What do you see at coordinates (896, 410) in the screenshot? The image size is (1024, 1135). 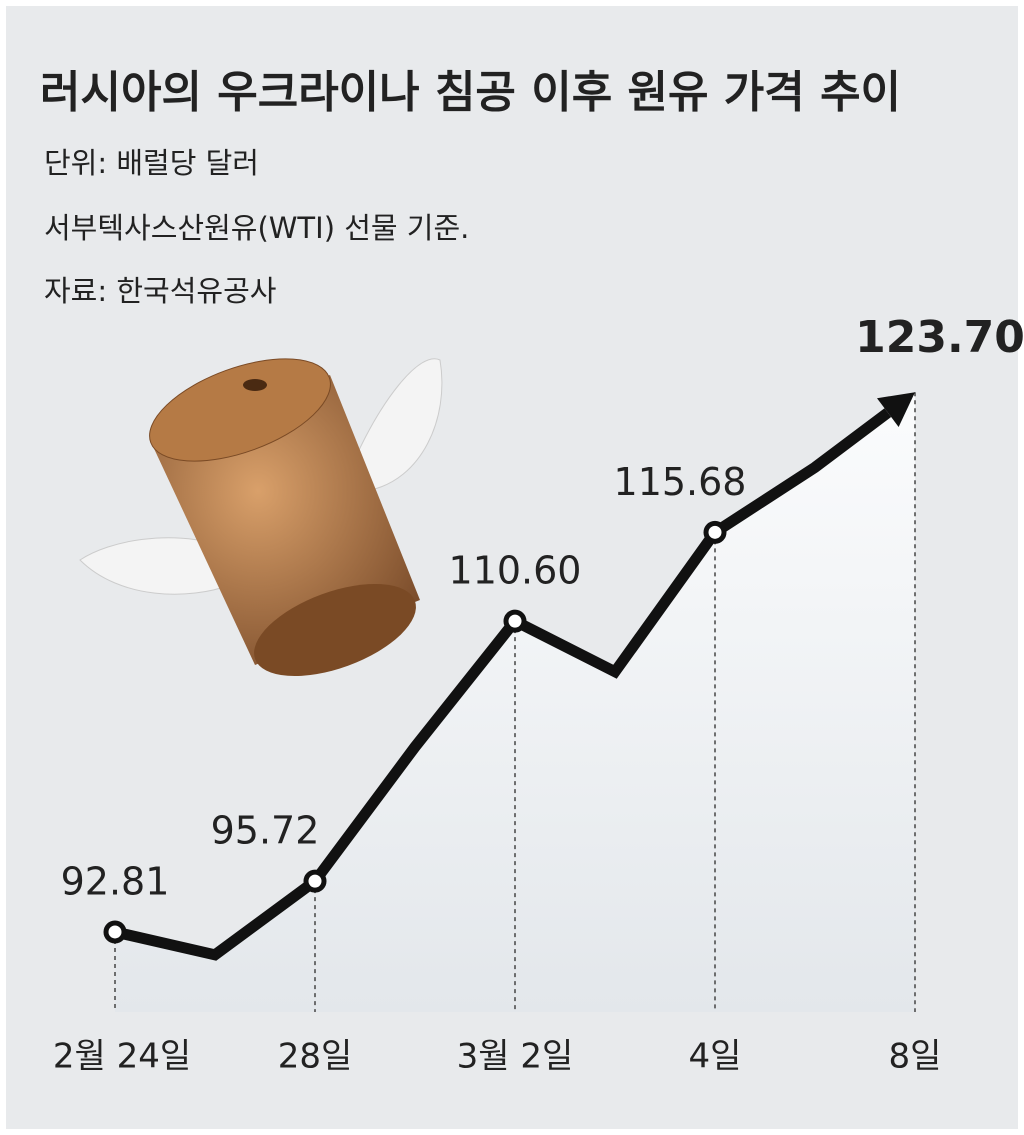 I see `arrow-head` at bounding box center [896, 410].